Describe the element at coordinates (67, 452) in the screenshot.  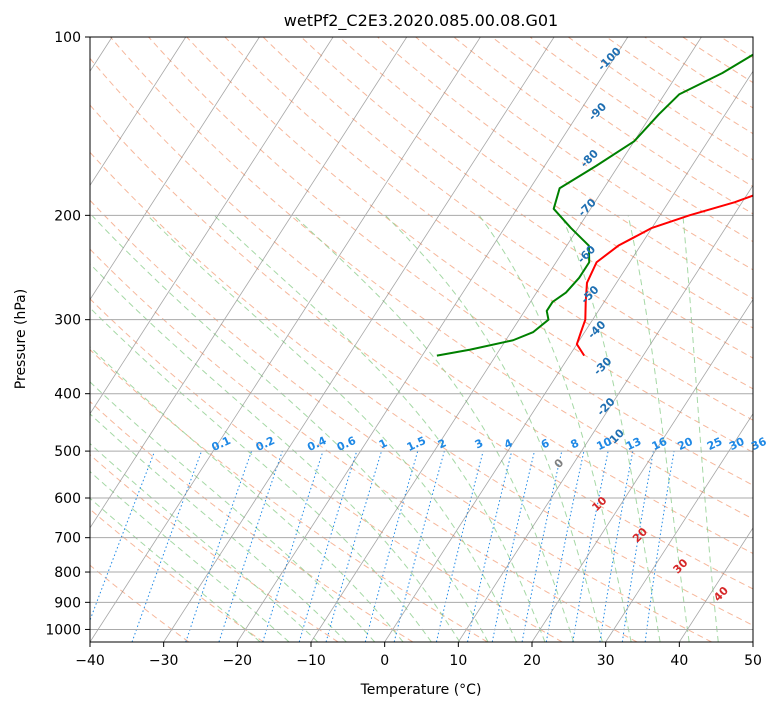
I see `y-tick-label: 500` at that location.